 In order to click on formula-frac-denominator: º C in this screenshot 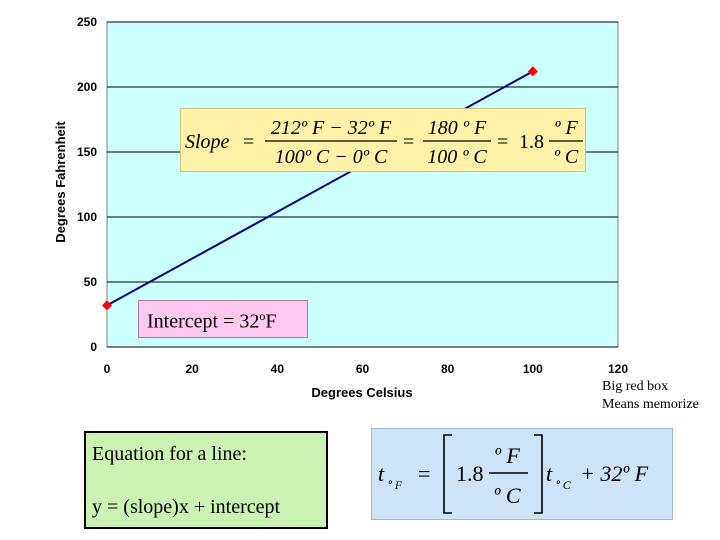, I will do `click(507, 495)`.